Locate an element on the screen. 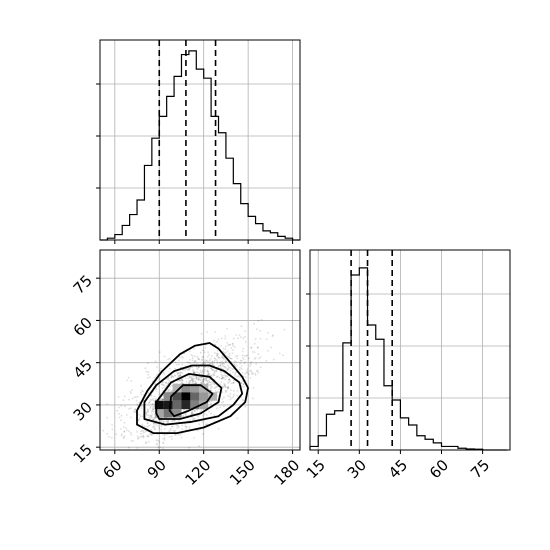 This screenshot has width=550, height=550. joint-panel-frame is located at coordinates (200, 350).